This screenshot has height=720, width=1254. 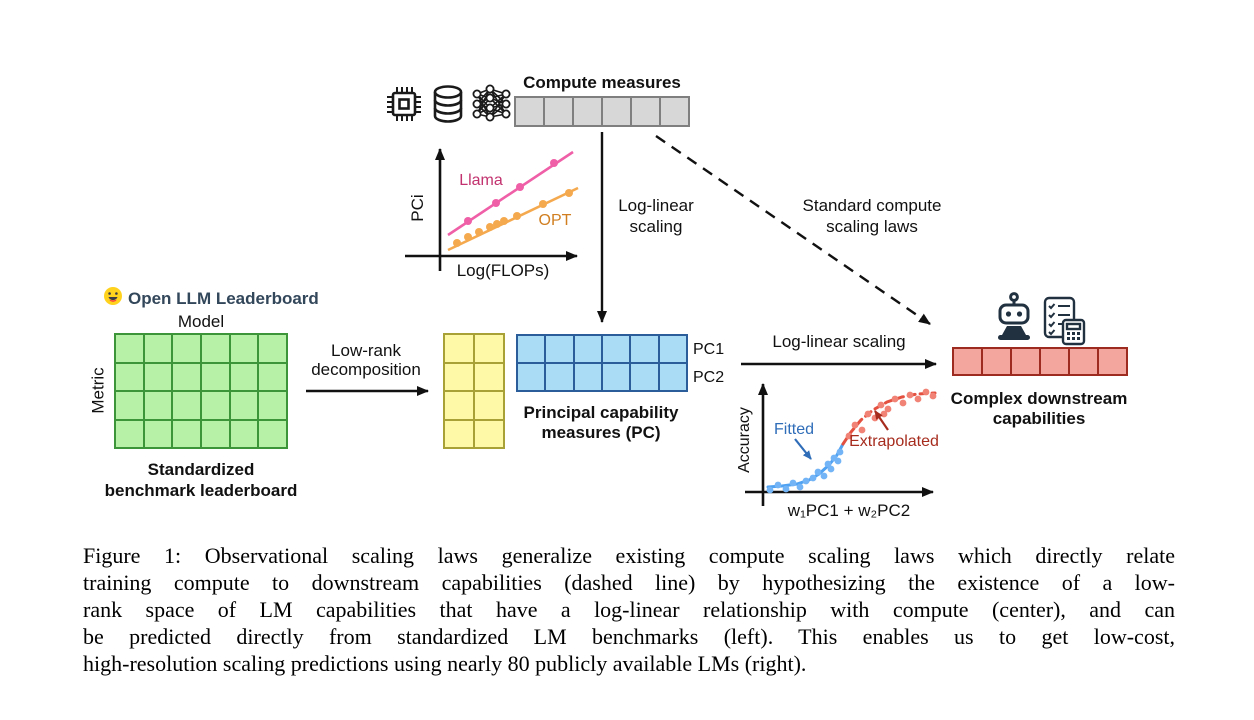 I want to click on log-linear-scaling-vertical-label: Log-linear scaling, so click(x=656, y=216).